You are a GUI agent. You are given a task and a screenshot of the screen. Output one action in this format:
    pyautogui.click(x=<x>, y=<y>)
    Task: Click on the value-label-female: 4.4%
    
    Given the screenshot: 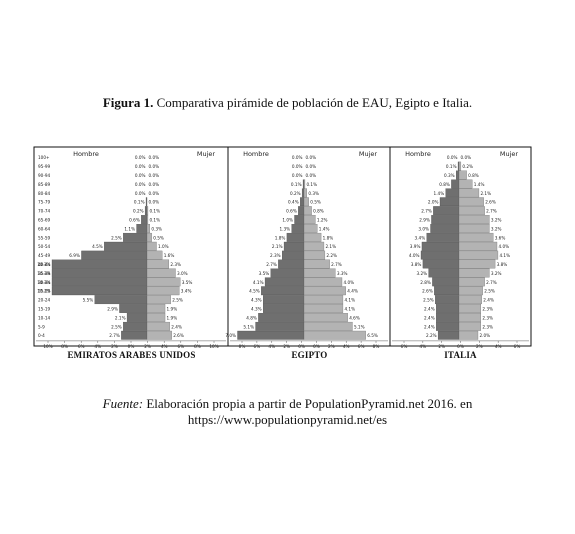 What is the action you would take?
    pyautogui.click(x=352, y=291)
    